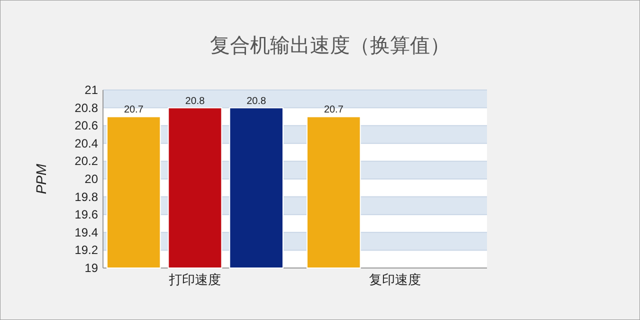 Image resolution: width=640 pixels, height=320 pixels. What do you see at coordinates (86, 232) in the screenshot?
I see `y-tick-label: 19.4` at bounding box center [86, 232].